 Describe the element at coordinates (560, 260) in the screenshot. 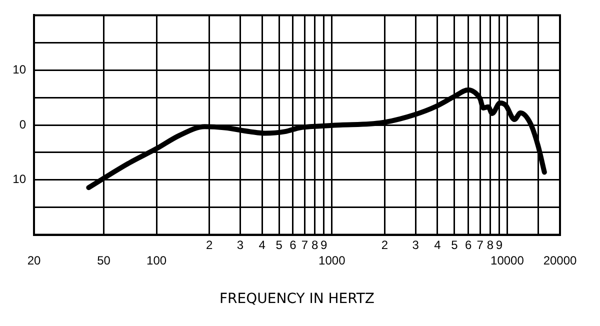

I see `x-tick-label: 20000` at that location.